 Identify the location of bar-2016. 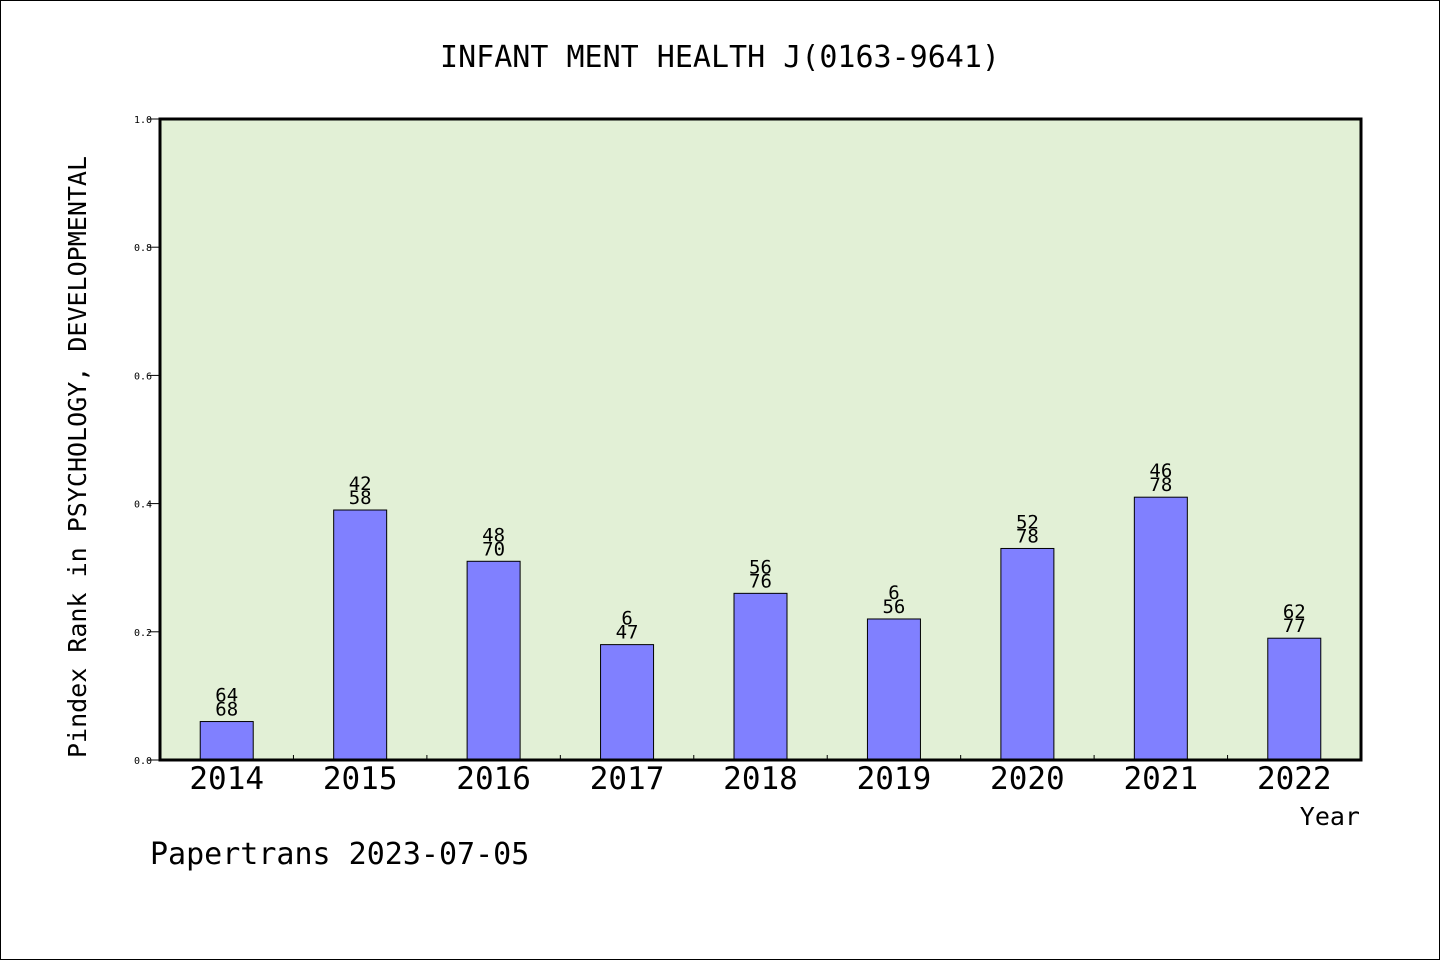
(493, 660).